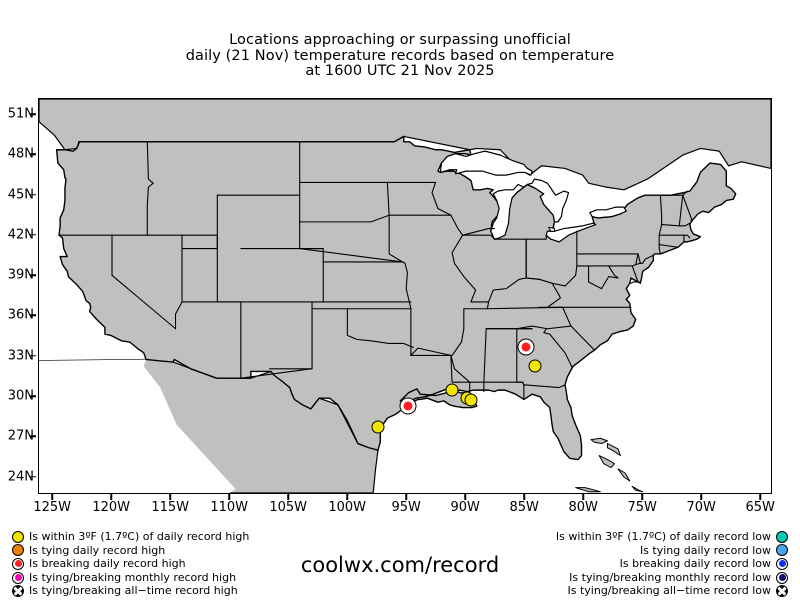 This screenshot has height=600, width=800. What do you see at coordinates (623, 578) in the screenshot?
I see `legend-item: Is tying/breaking monthly record low` at bounding box center [623, 578].